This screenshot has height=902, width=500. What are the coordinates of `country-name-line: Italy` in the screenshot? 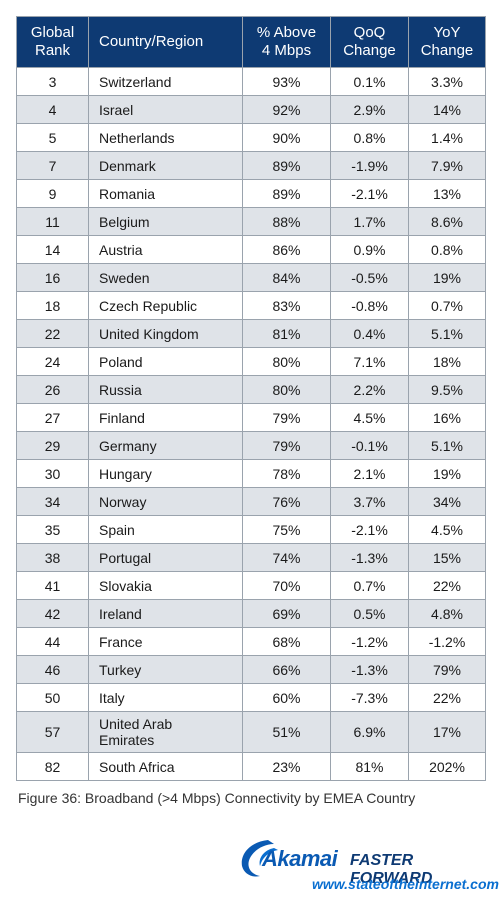 It's located at (112, 697).